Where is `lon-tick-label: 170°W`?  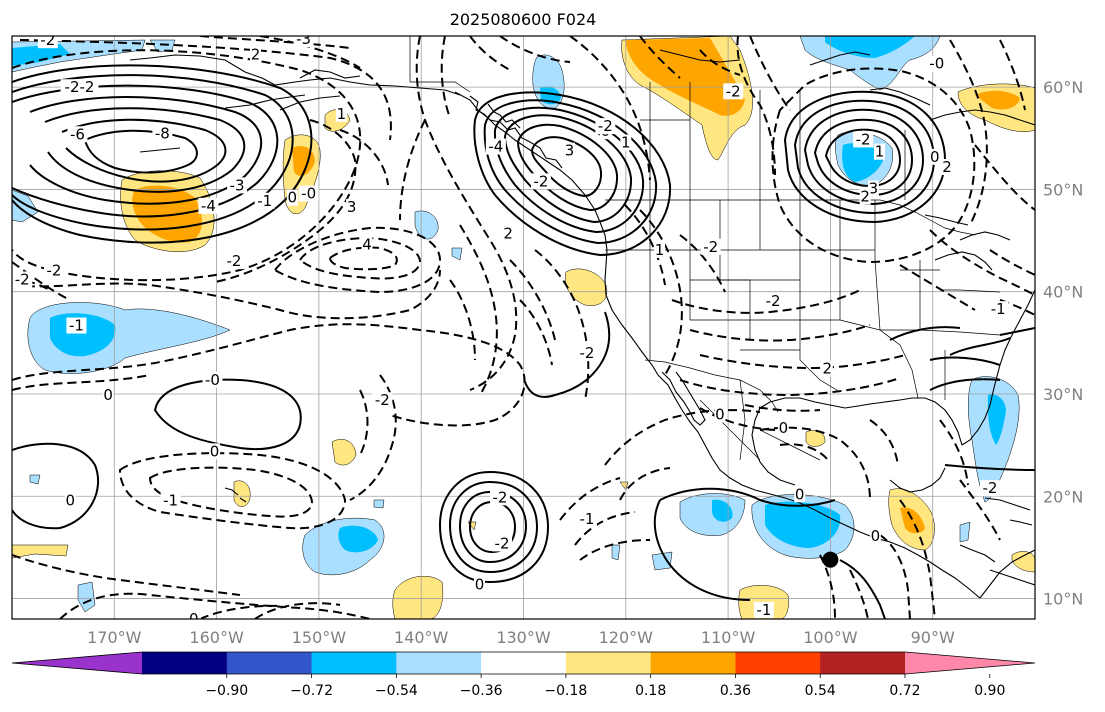 lon-tick-label: 170°W is located at coordinates (114, 637).